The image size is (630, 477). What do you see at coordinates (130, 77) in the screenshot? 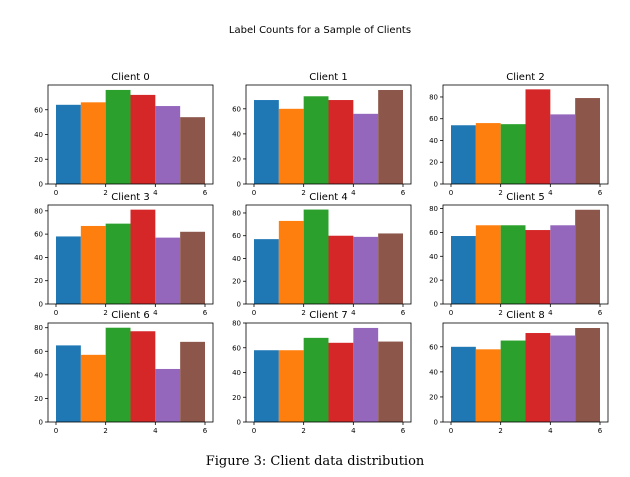
I see `subplot-title: Client 0` at bounding box center [130, 77].